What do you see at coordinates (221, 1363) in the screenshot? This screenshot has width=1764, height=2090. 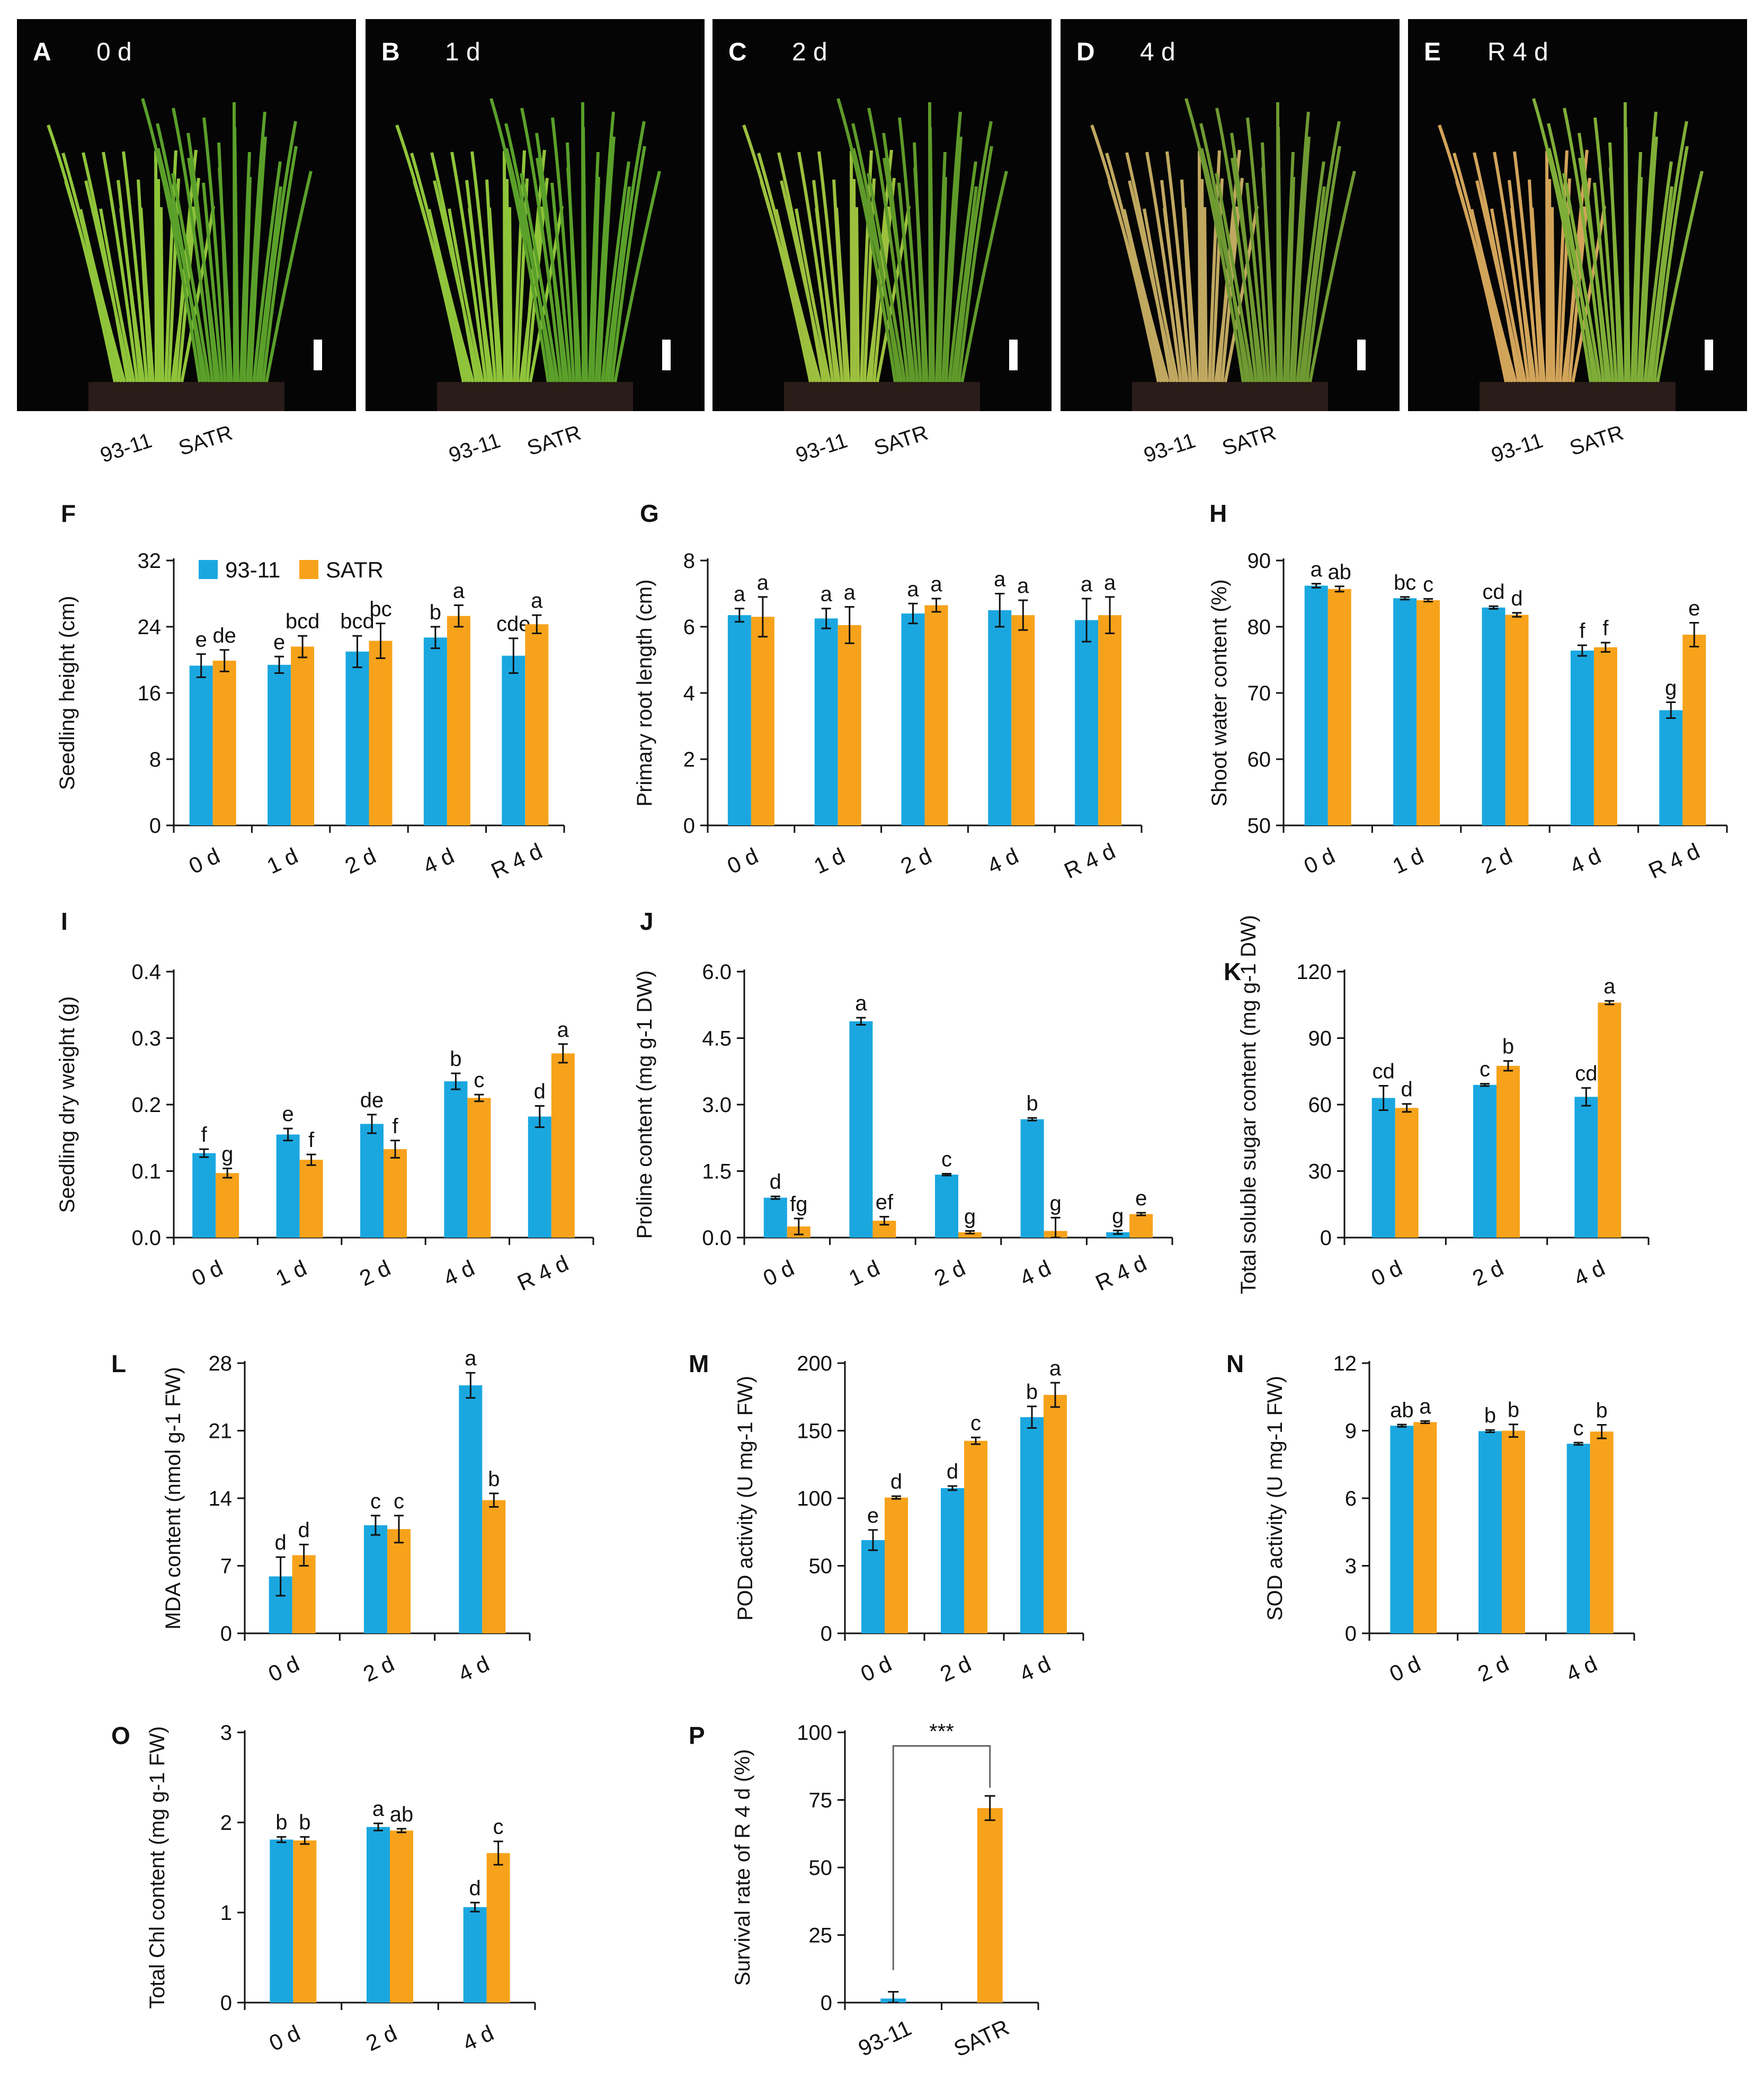 I see `y-tick-label: 28` at bounding box center [221, 1363].